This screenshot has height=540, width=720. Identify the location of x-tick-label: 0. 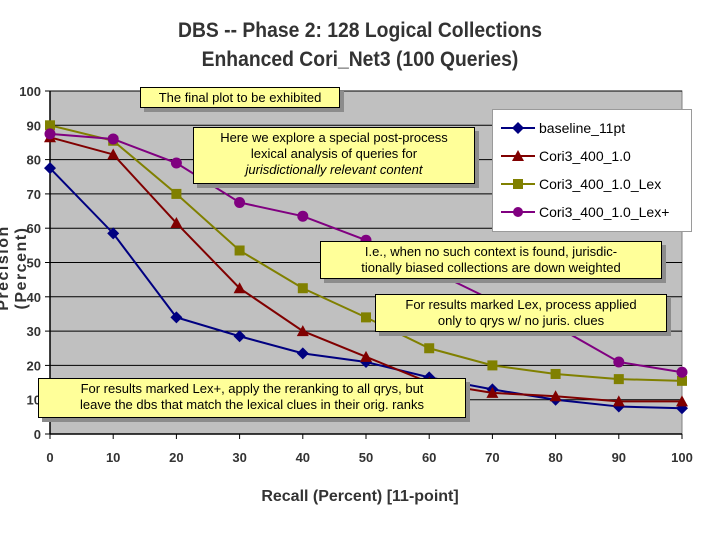
(49, 457).